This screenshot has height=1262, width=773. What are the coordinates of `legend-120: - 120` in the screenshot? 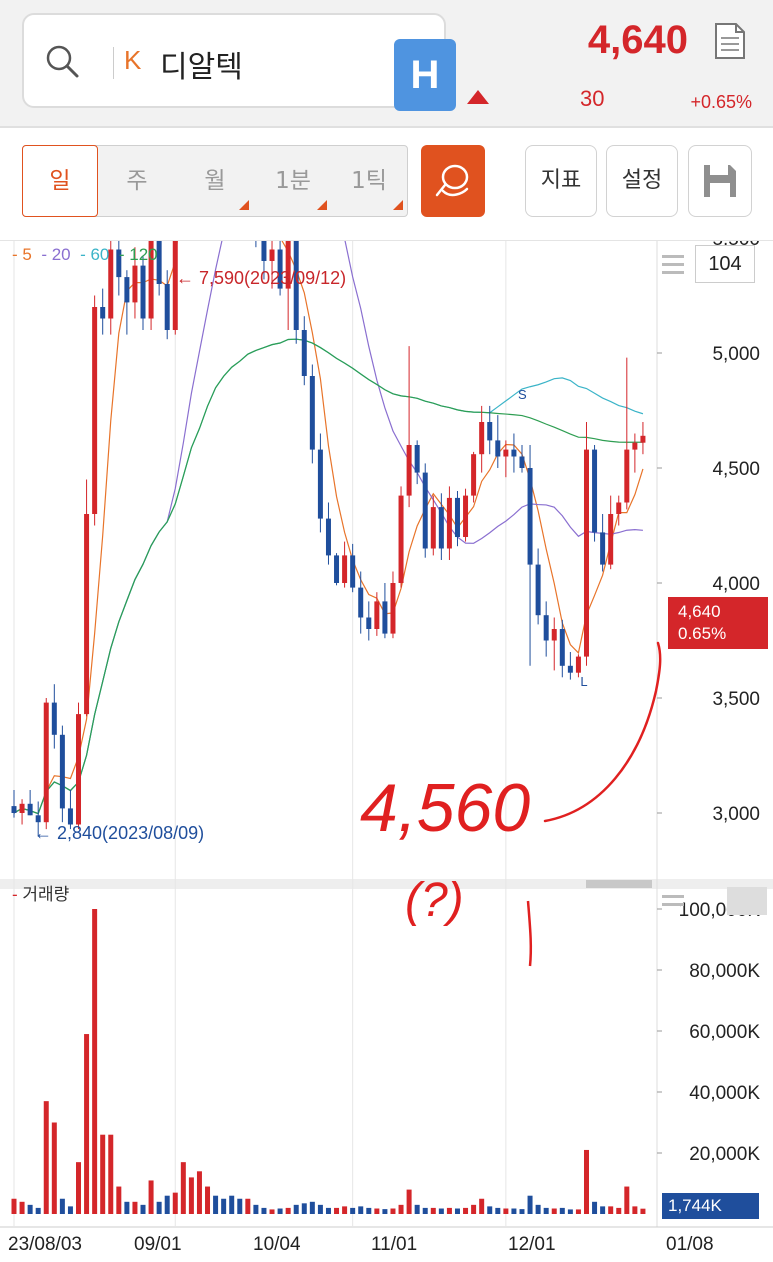 It's located at (135, 254).